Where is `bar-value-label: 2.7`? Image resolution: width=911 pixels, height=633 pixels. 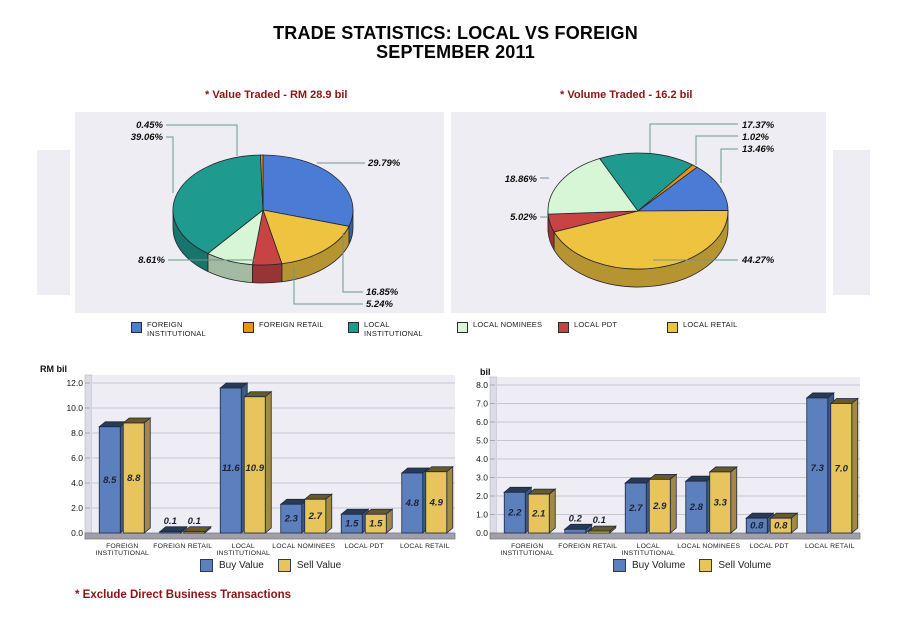
bar-value-label: 2.7 is located at coordinates (315, 516).